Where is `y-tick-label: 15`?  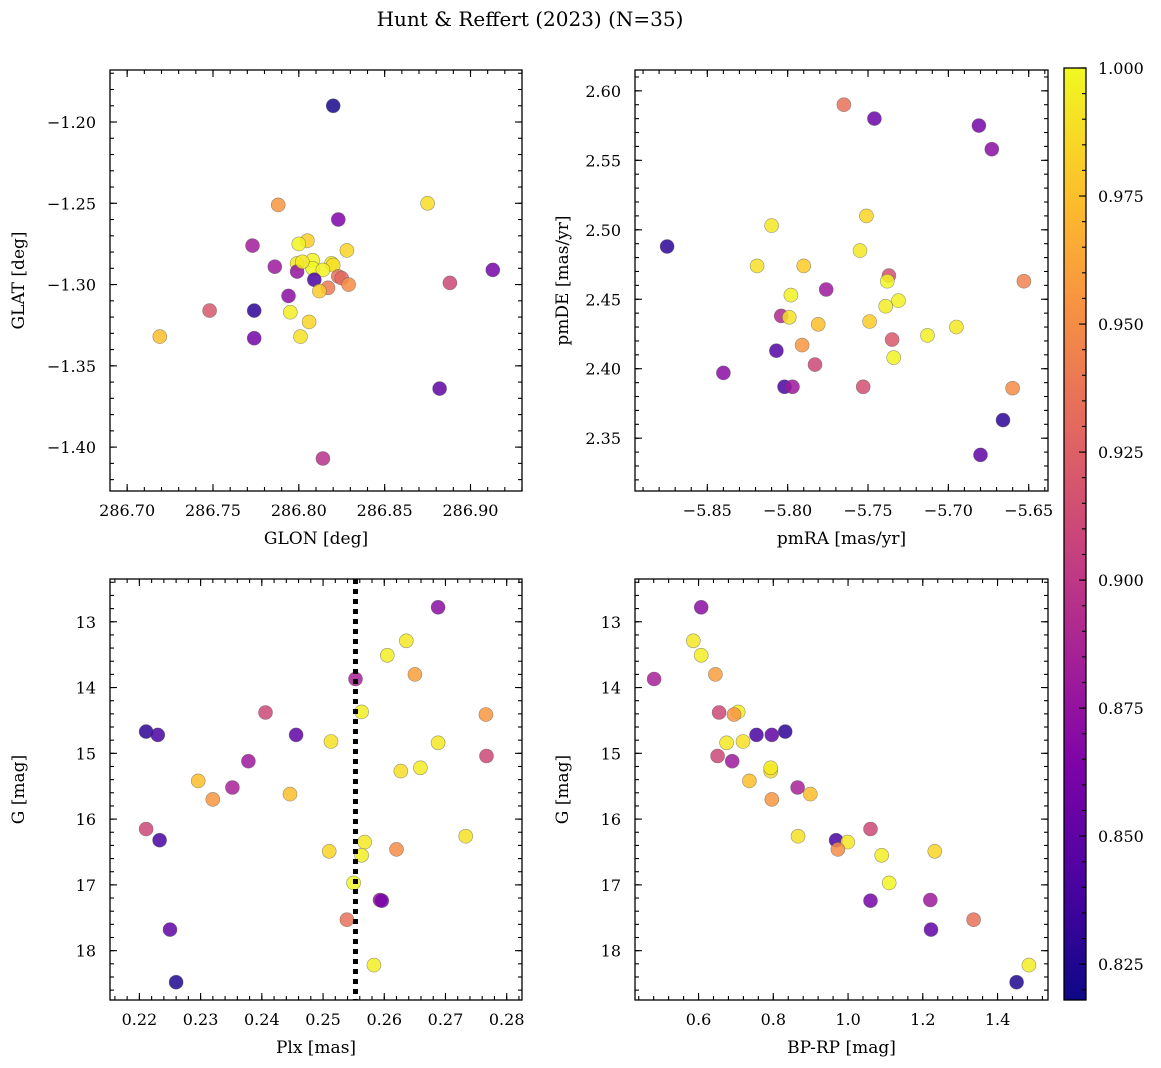 y-tick-label: 15 is located at coordinates (611, 753).